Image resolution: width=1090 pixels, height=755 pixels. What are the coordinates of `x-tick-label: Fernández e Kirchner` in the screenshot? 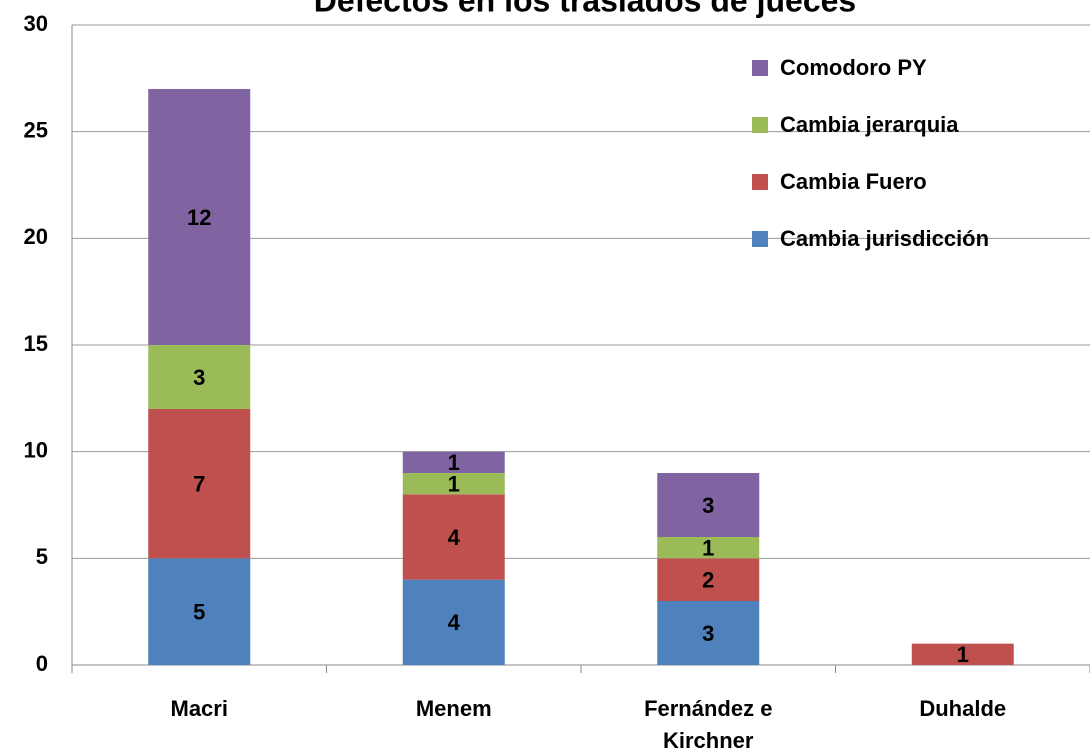 It's located at (708, 724).